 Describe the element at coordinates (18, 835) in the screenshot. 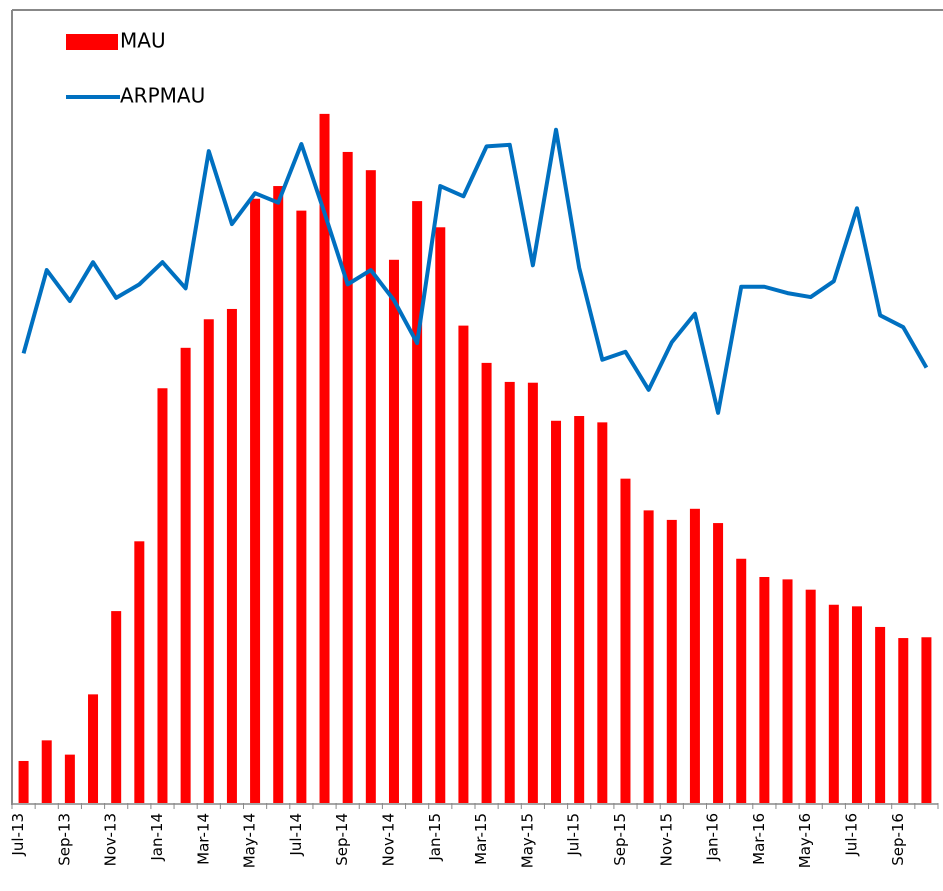

I see `x-tick-label: Jul-13` at that location.